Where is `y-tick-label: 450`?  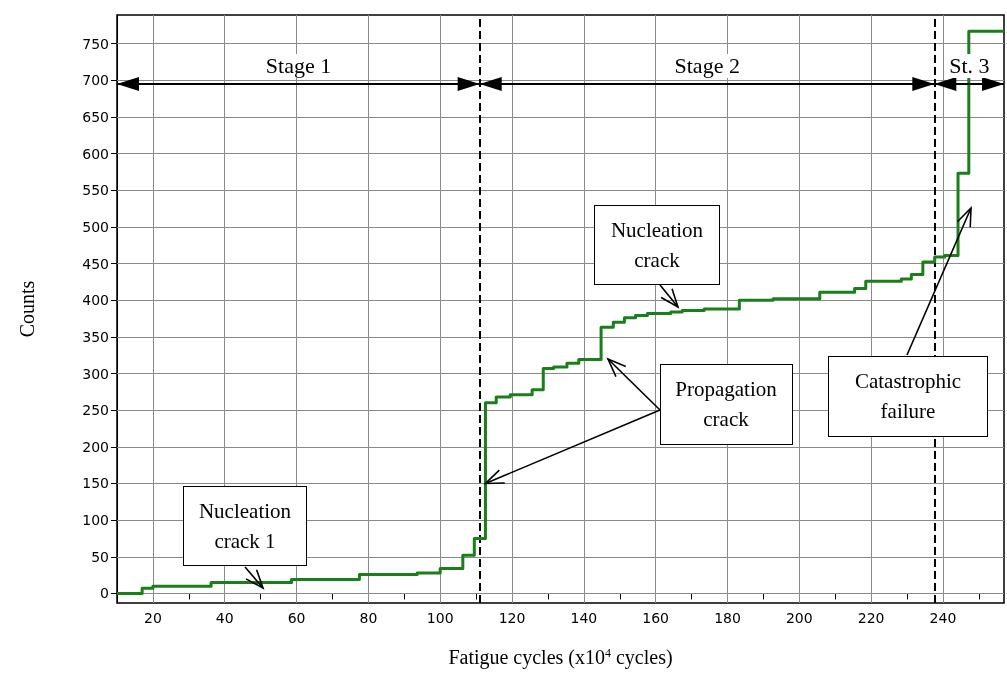 y-tick-label: 450 is located at coordinates (95, 263).